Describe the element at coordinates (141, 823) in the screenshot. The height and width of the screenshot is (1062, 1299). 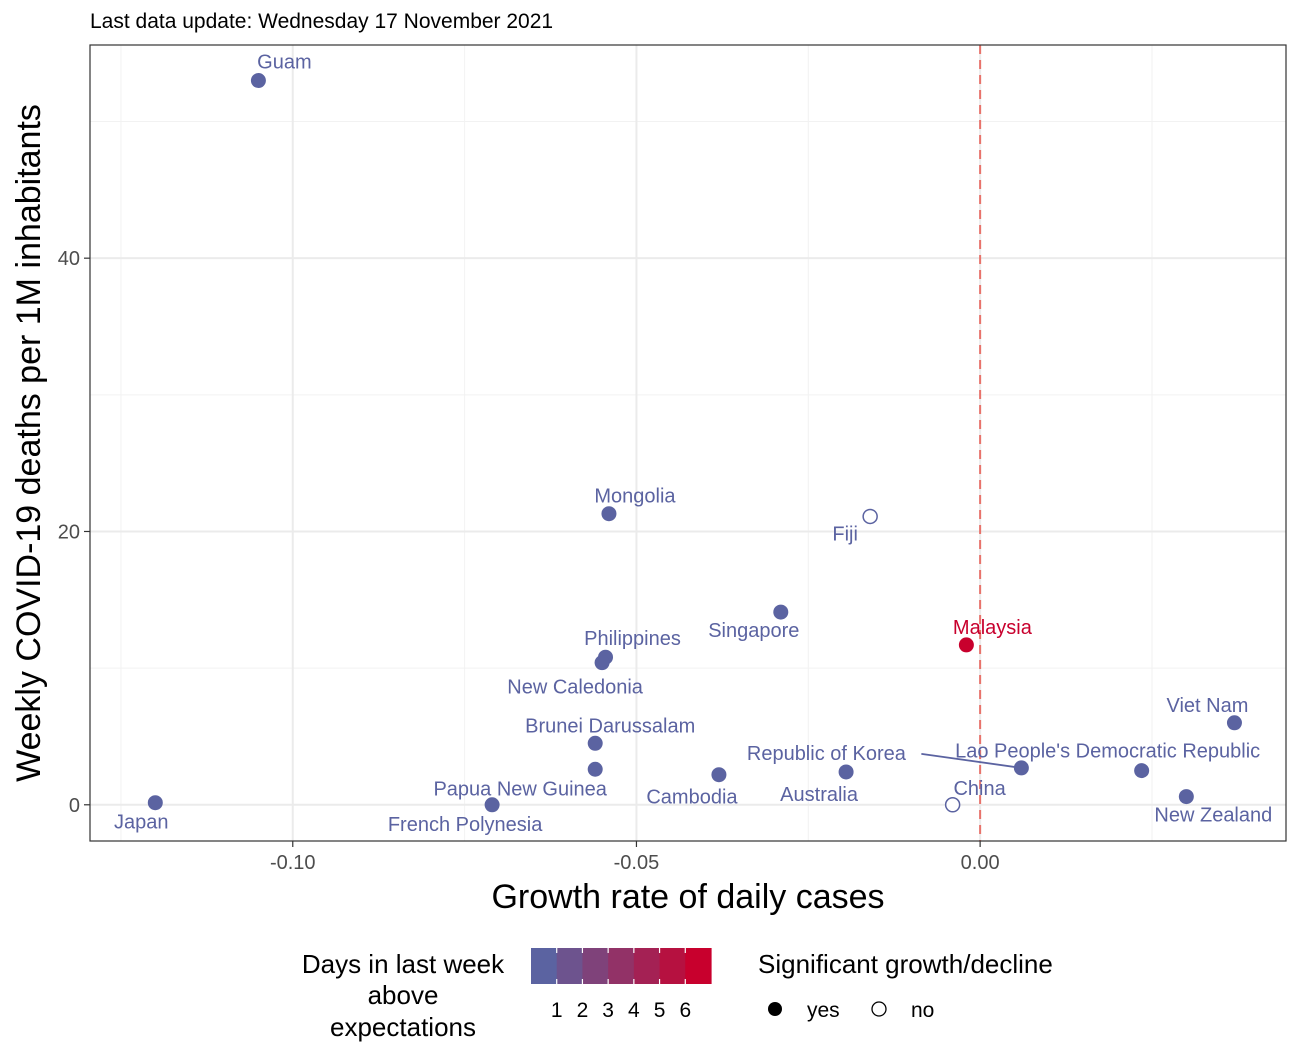
I see `label-japan: Japan` at that location.